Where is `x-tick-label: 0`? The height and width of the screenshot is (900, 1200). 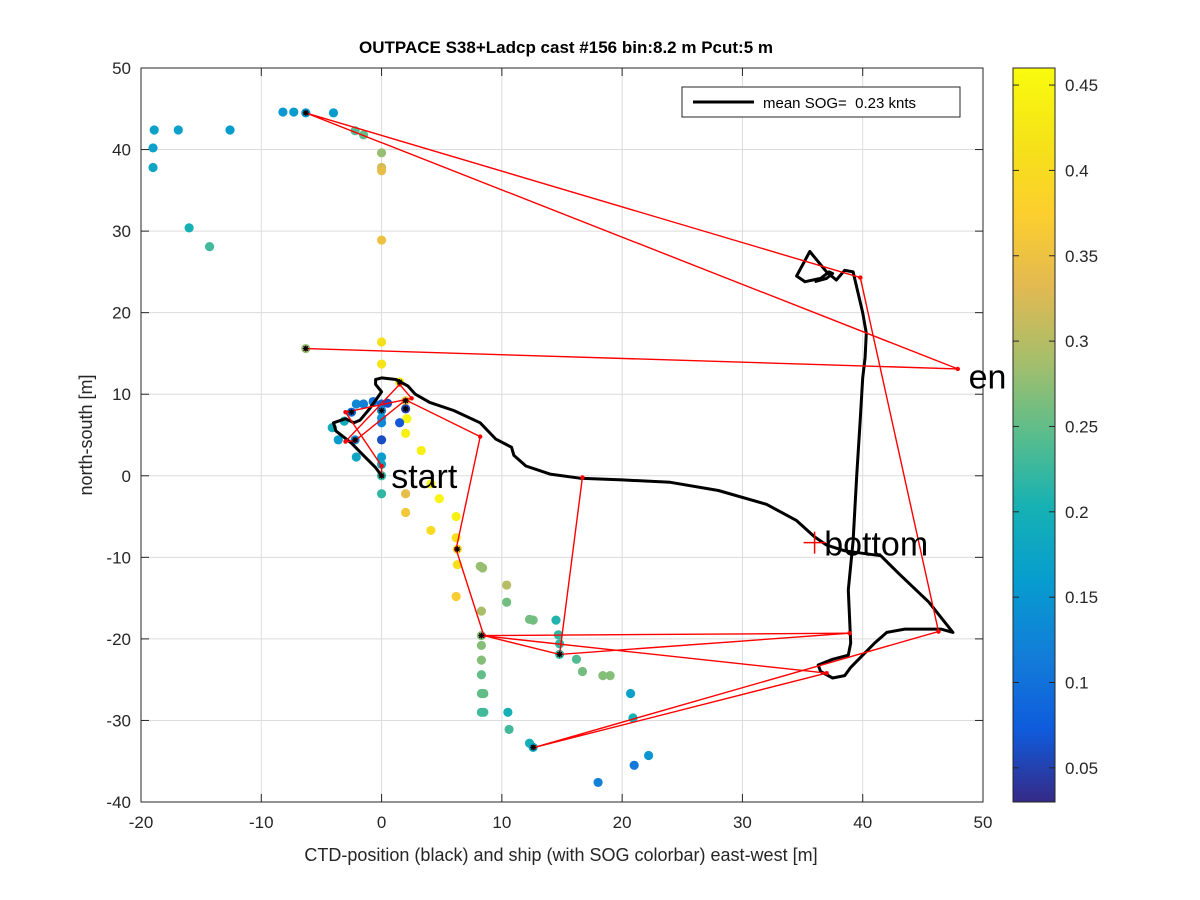
x-tick-label: 0 is located at coordinates (381, 822).